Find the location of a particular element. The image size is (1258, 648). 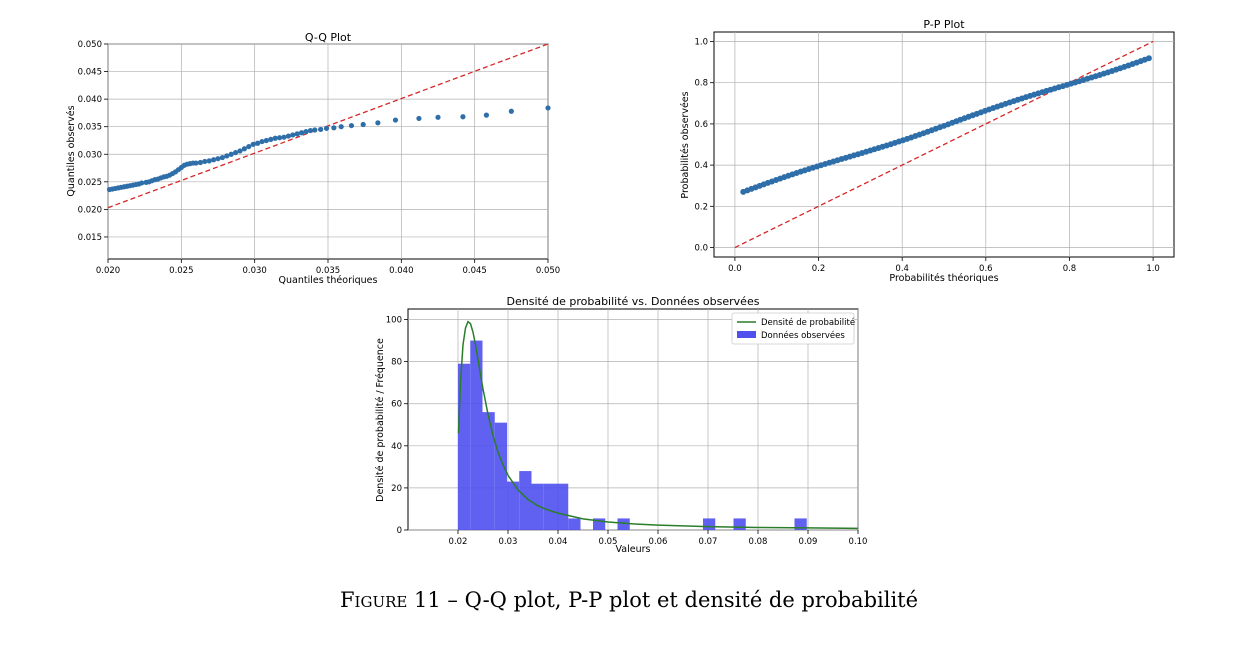

legend-box is located at coordinates (793, 328).